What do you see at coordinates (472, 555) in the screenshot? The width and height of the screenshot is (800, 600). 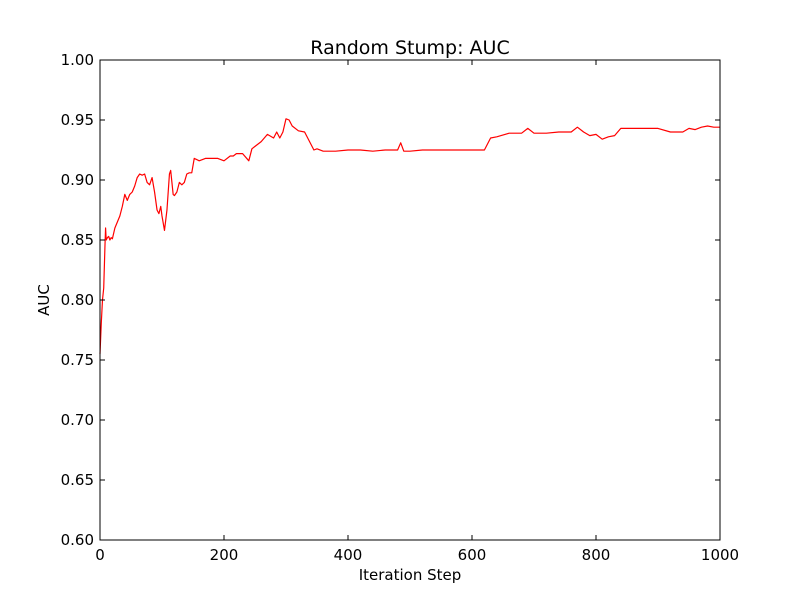 I see `x-tick-label: 600` at bounding box center [472, 555].